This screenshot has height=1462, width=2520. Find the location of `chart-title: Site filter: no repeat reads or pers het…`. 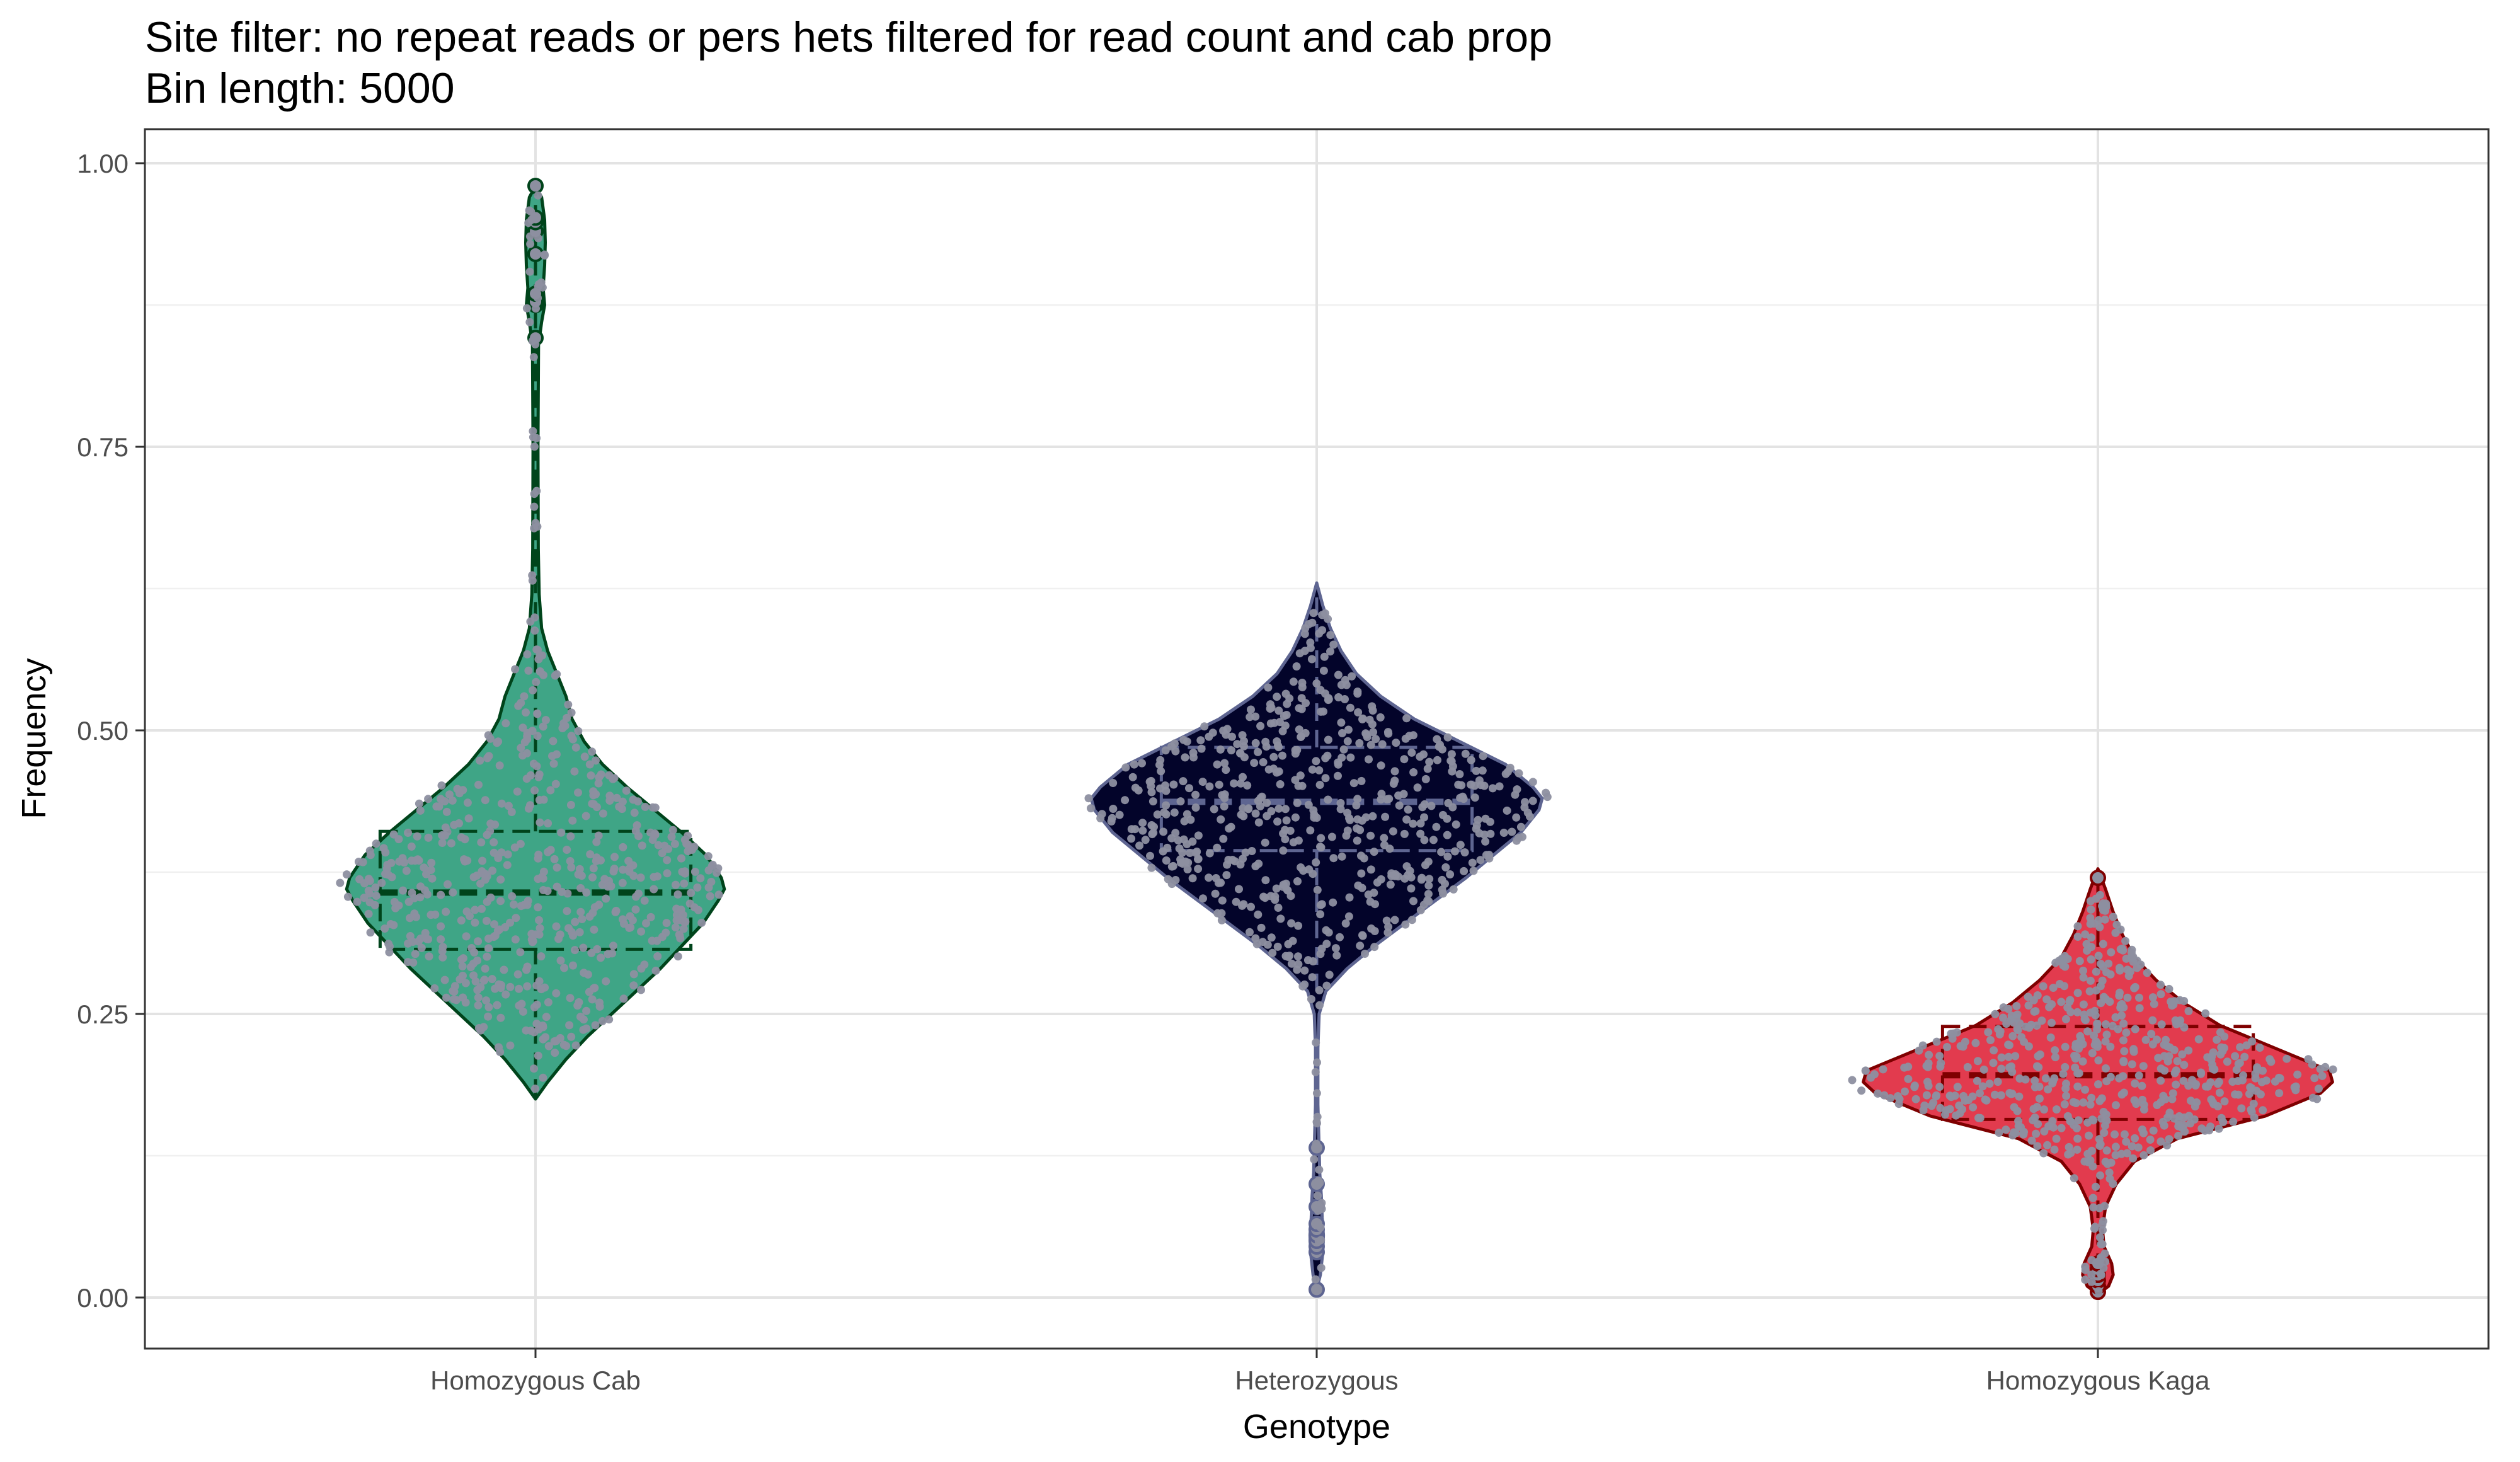

chart-title: Site filter: no repeat reads or pers het… is located at coordinates (848, 37).